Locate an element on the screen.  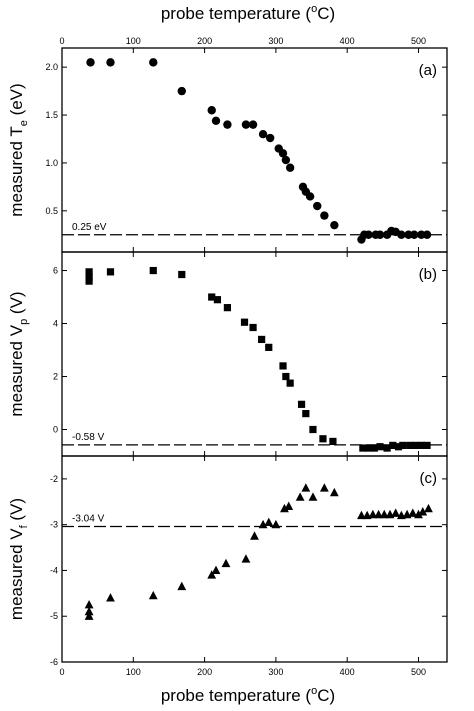
panel-b-ytick-label: 6 is located at coordinates (55, 271).